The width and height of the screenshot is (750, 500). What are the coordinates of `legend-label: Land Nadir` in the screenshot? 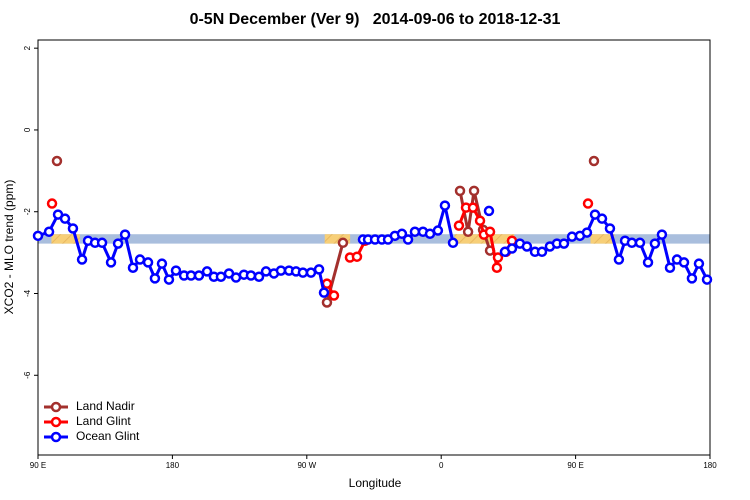 It's located at (105, 406).